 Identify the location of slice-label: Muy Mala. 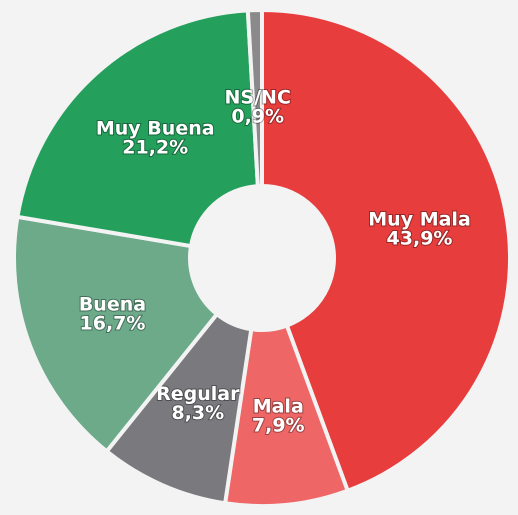
(419, 219).